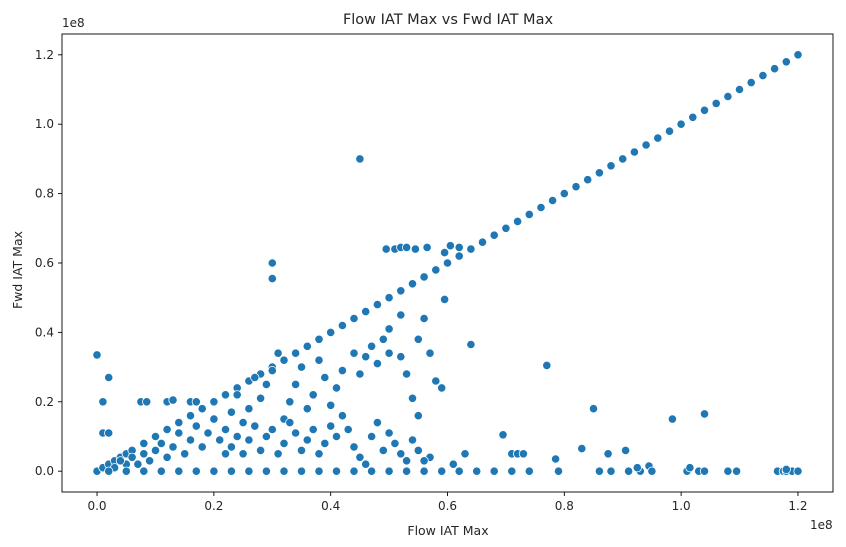 Image resolution: width=846 pixels, height=547 pixels. What do you see at coordinates (213, 506) in the screenshot?
I see `x-tick-label: 0.2` at bounding box center [213, 506].